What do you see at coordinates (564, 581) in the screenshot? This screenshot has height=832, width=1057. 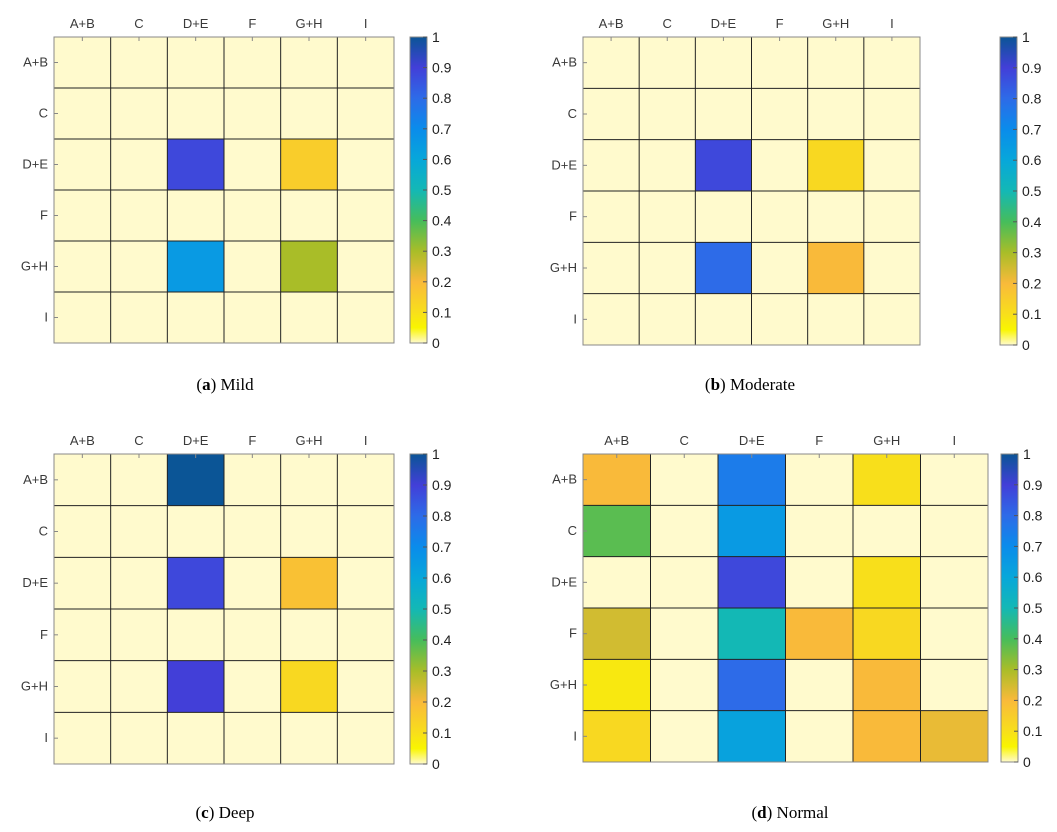 I see `y-tick-label: D+E` at bounding box center [564, 581].